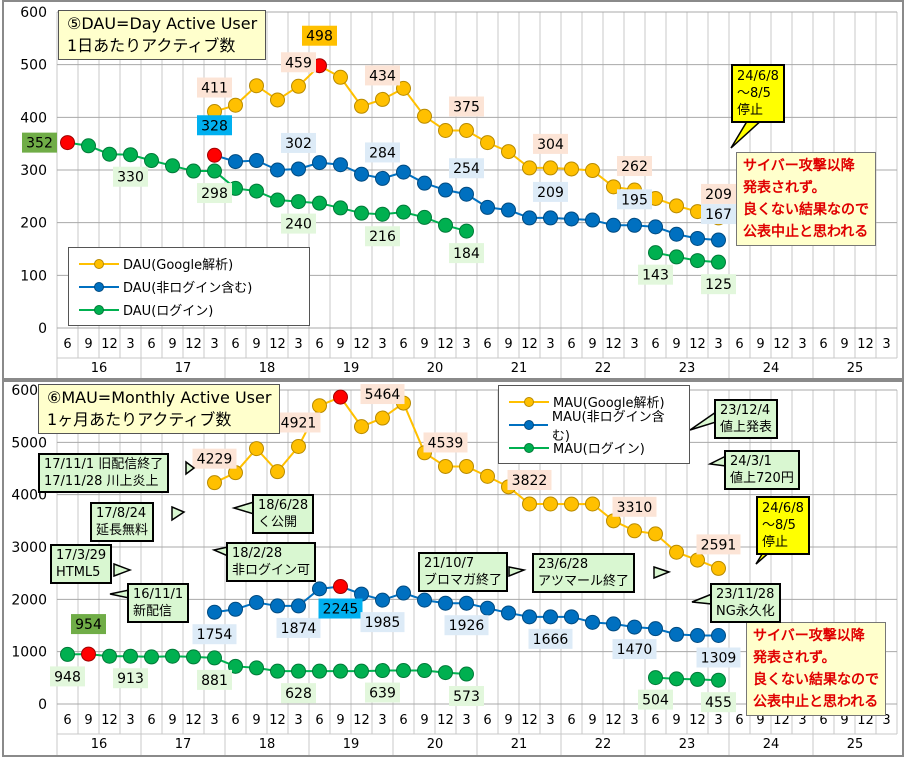  I want to click on dau-stop-callout: 24/6/8 ～8/5 停止, so click(758, 93).